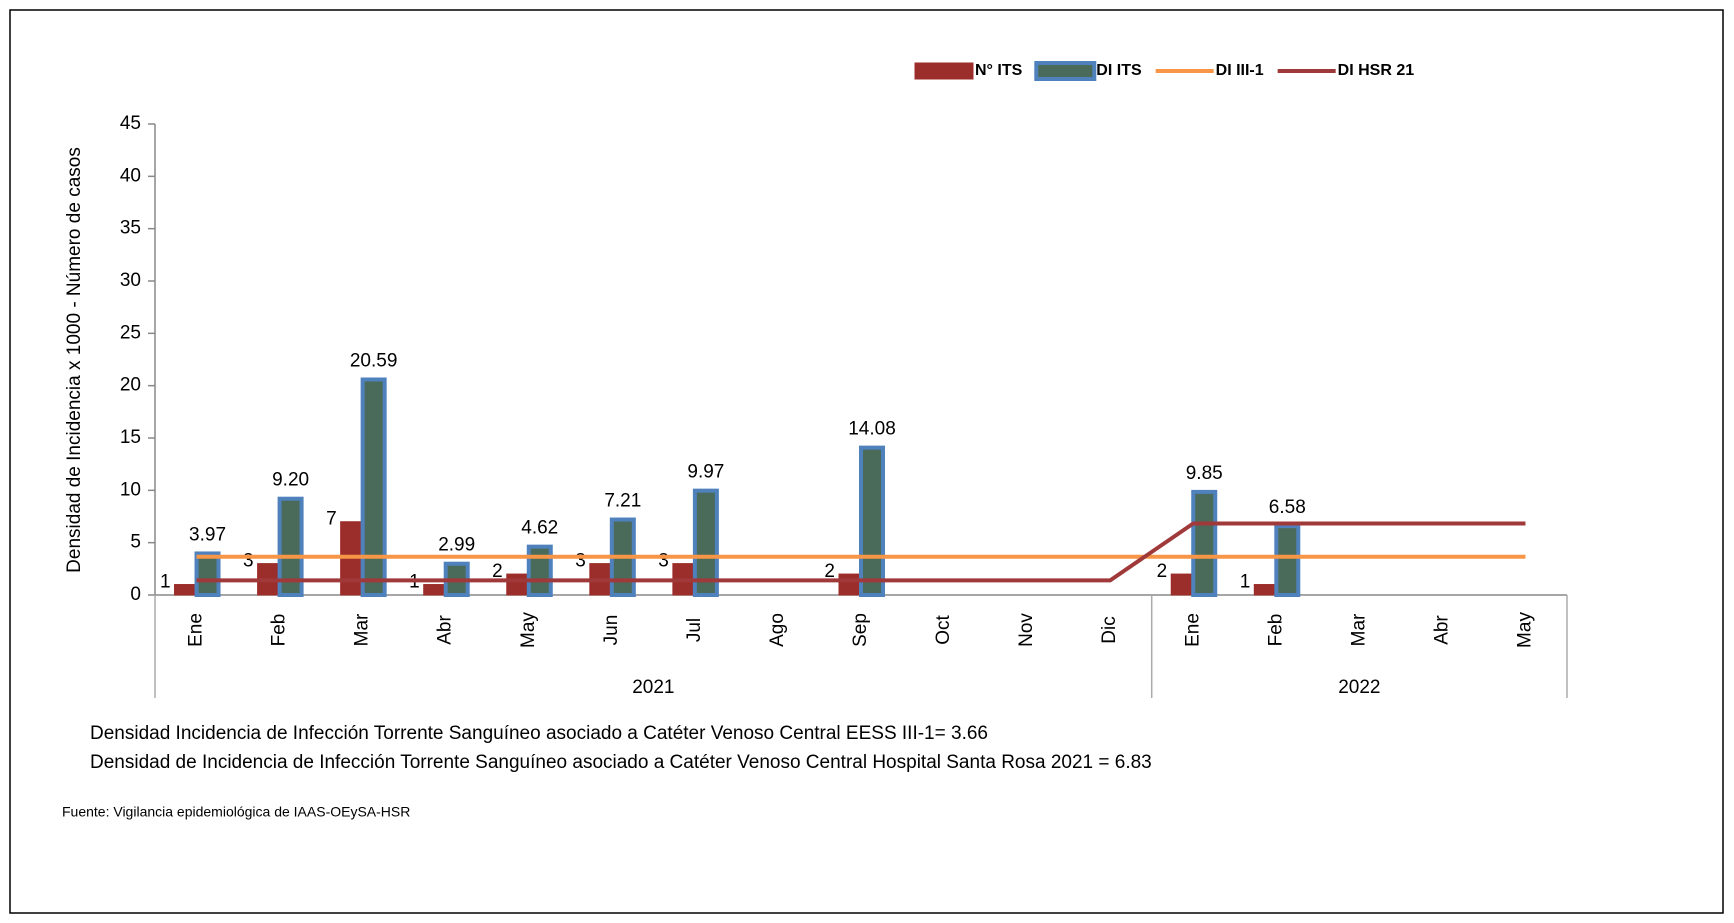 Image resolution: width=1734 pixels, height=923 pixels. I want to click on y-tick-label: 5, so click(135, 542).